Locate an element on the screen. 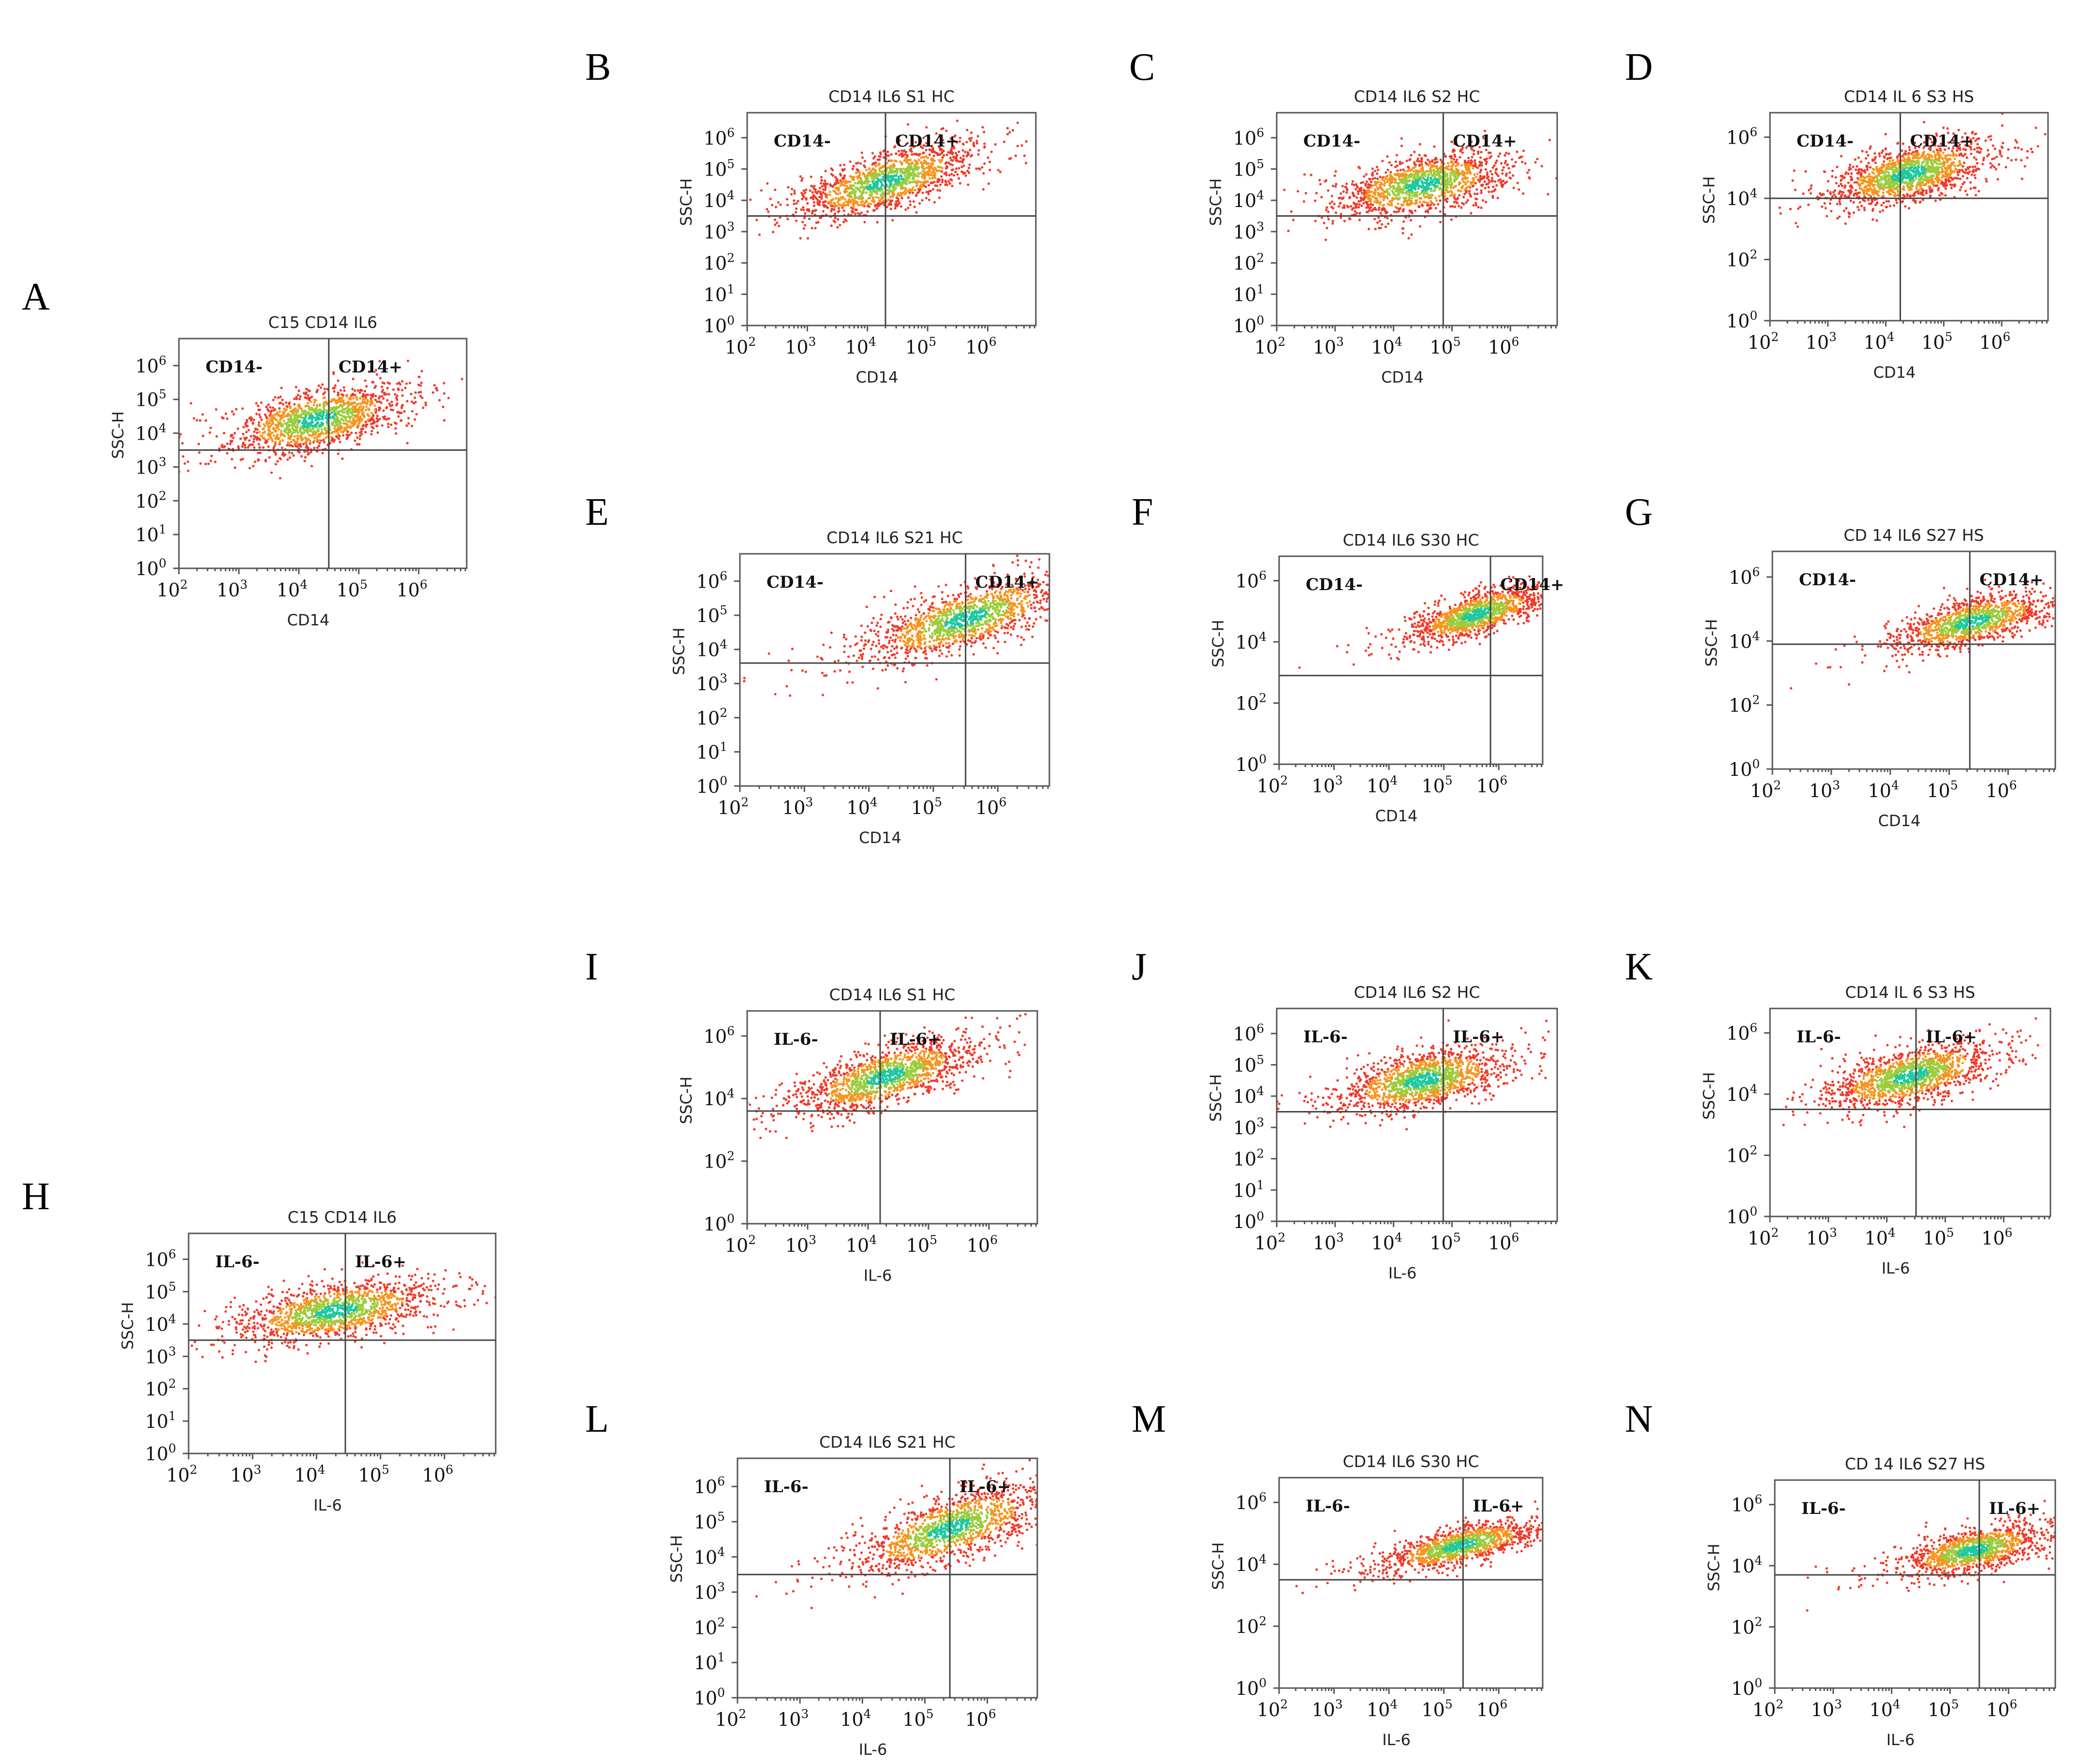 Image resolution: width=2078 pixels, height=1764 pixels. y-tick-label: 101 is located at coordinates (1248, 294).